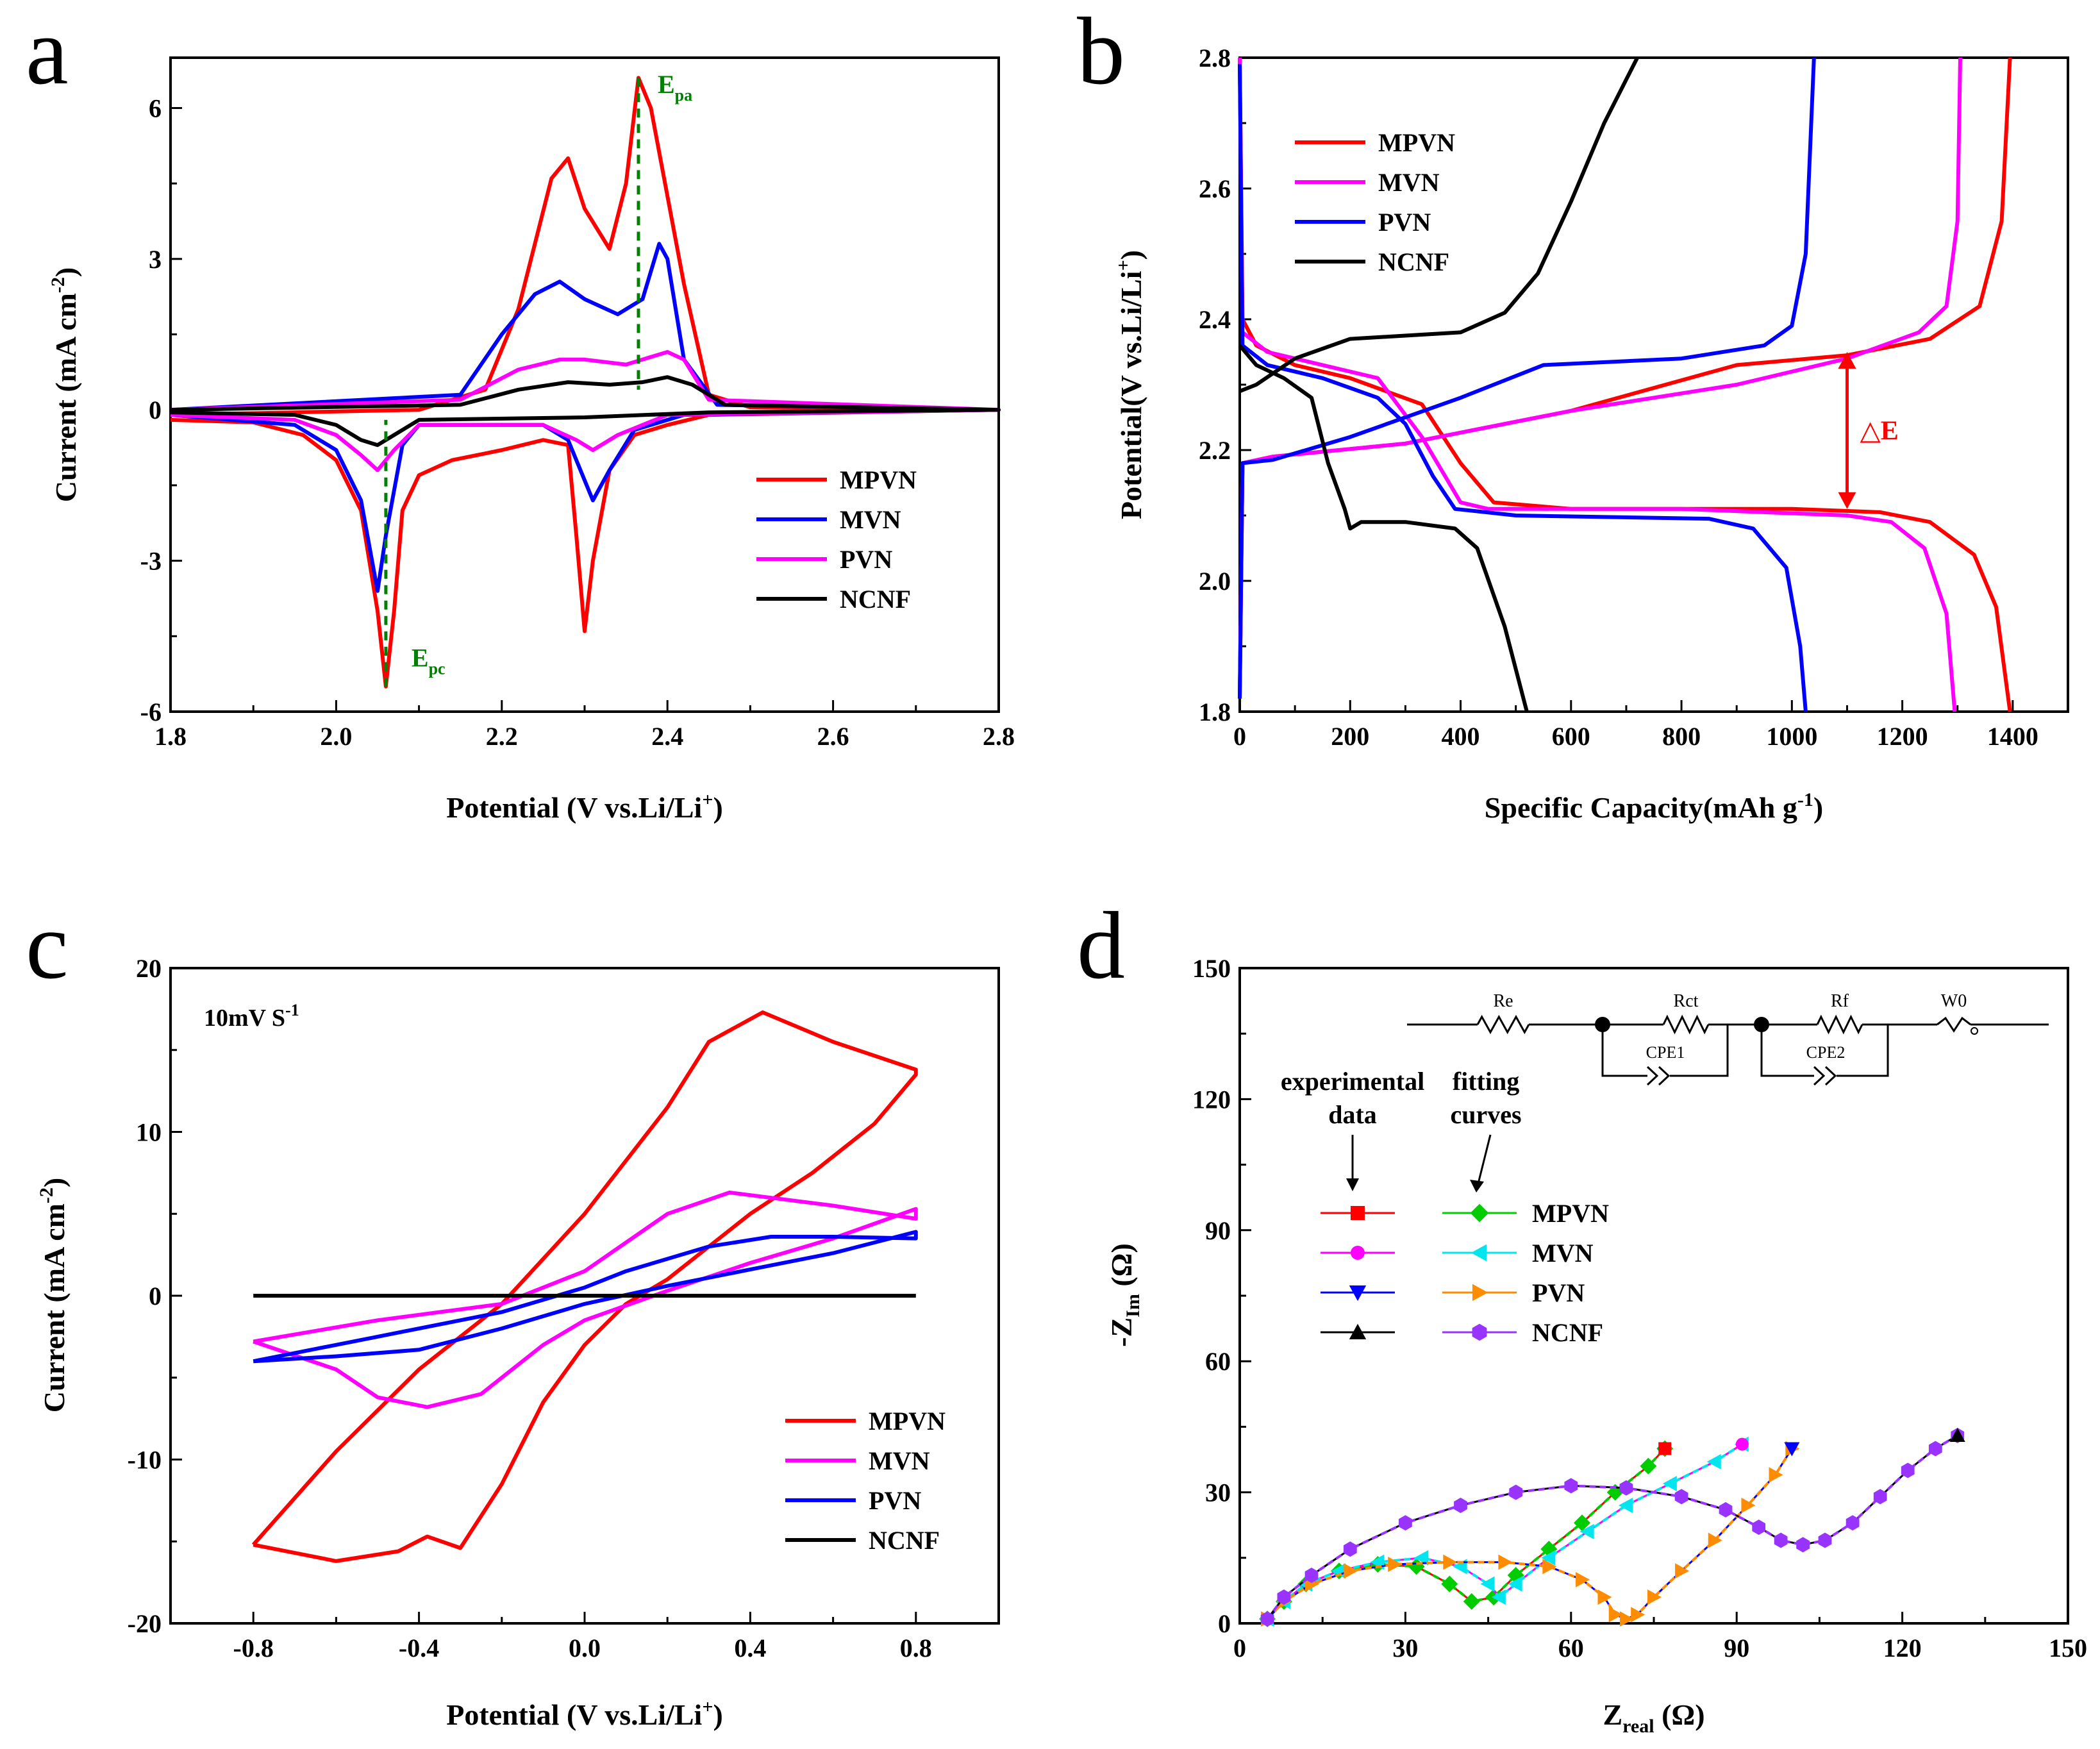 The width and height of the screenshot is (2100, 1749). What do you see at coordinates (245, 1019) in the screenshot?
I see `scan-rate-main: 10mV S` at bounding box center [245, 1019].